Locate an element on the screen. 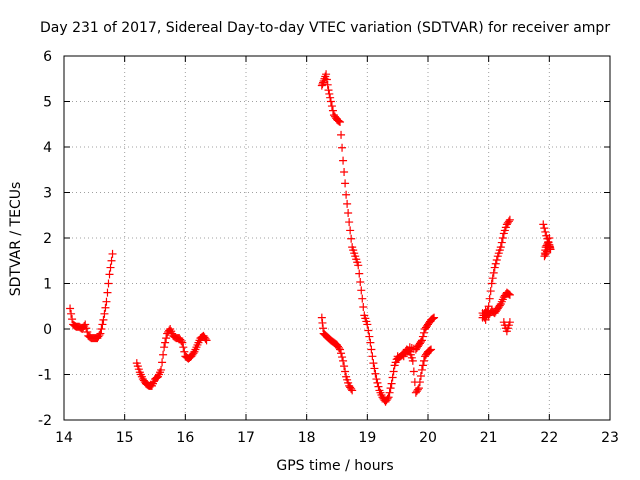 Image resolution: width=640 pixels, height=480 pixels. y-tick-label: -2 is located at coordinates (45, 421).